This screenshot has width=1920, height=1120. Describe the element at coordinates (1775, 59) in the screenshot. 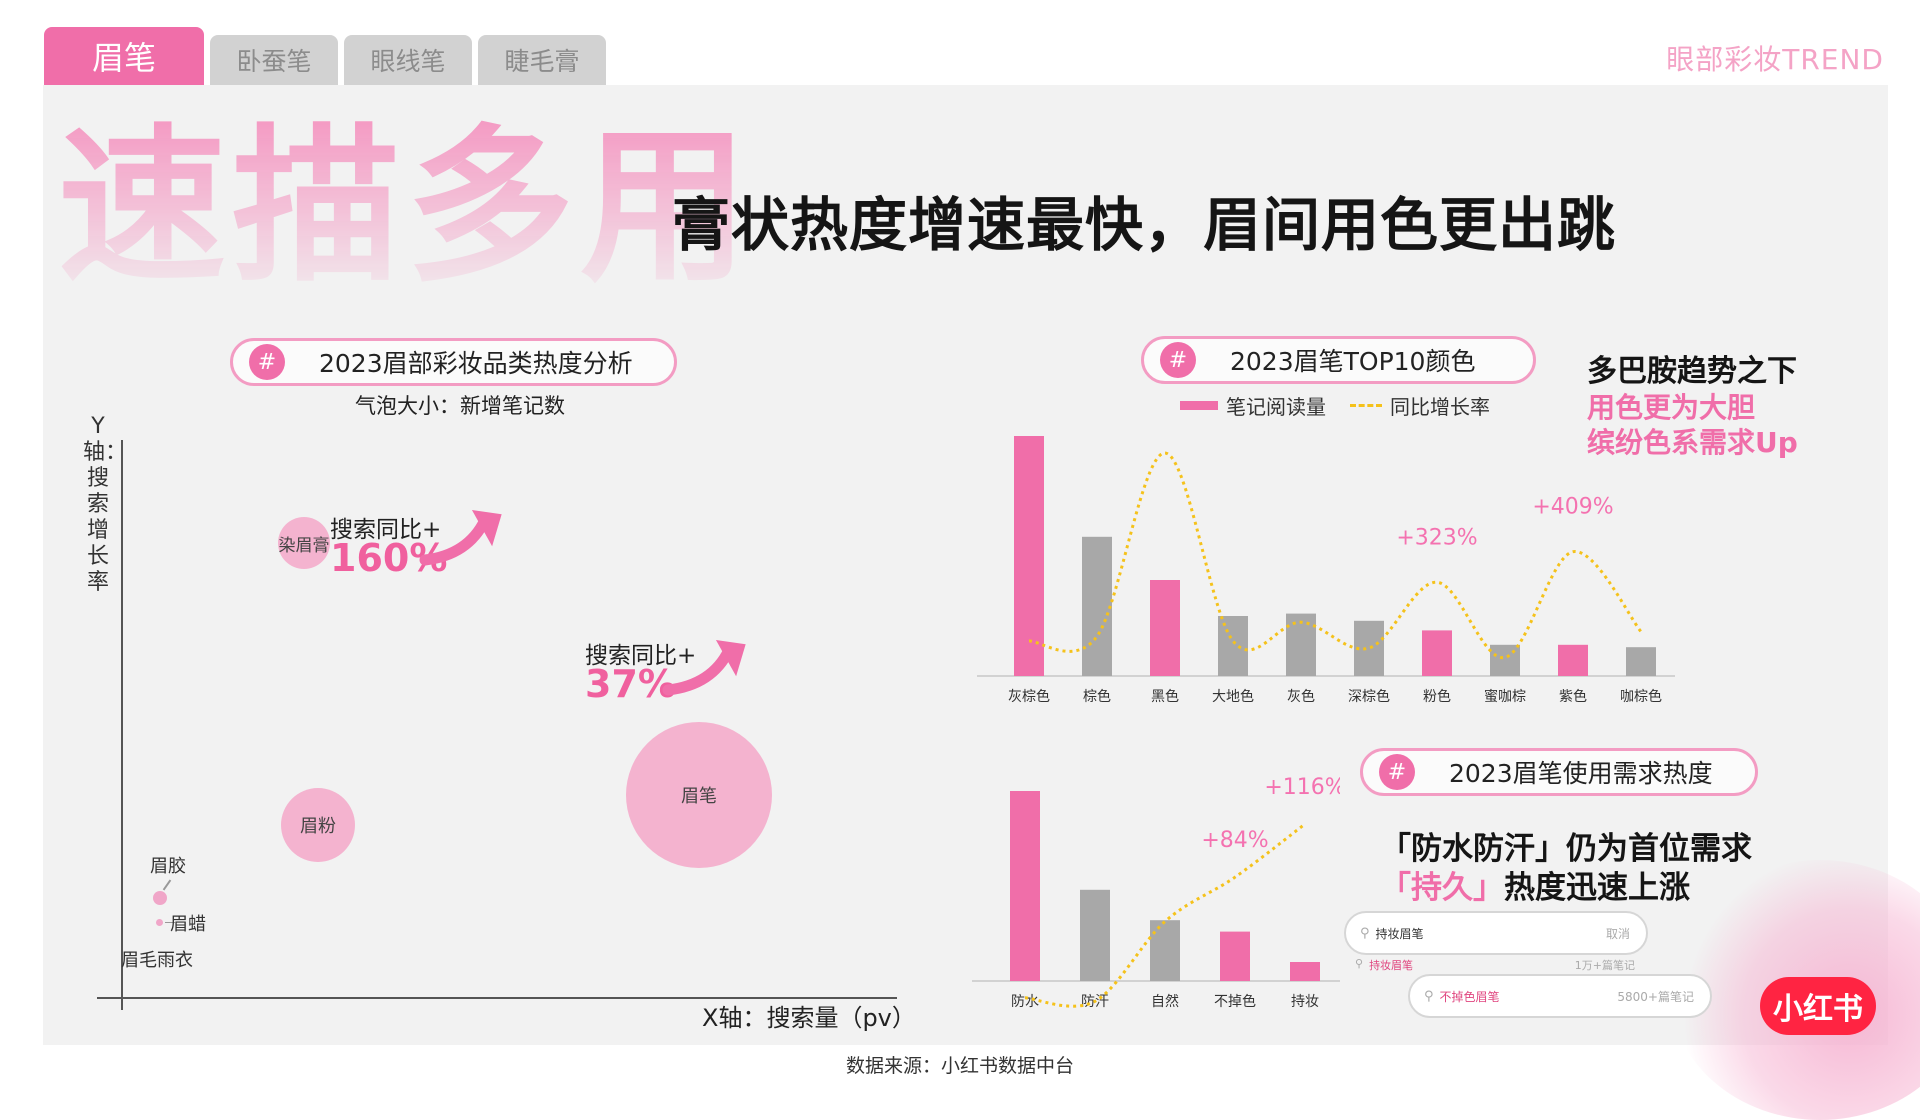

I see `brand-trend-title: 眼部彩妆TREND` at that location.